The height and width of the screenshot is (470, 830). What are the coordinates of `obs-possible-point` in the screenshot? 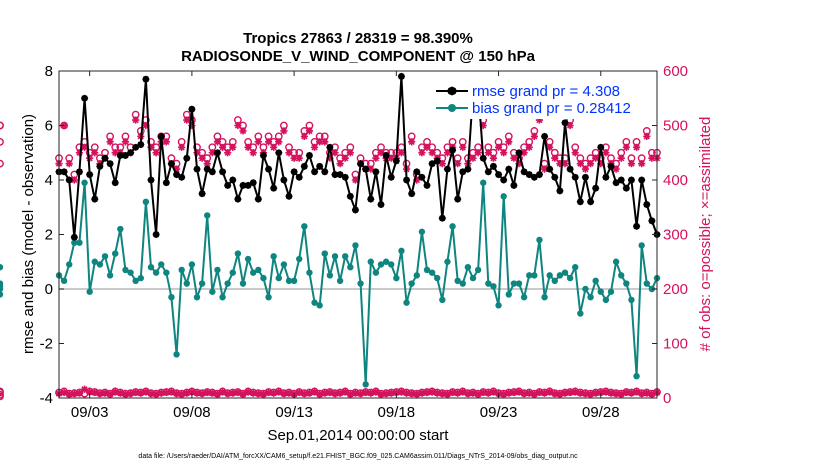 It's located at (2, 125).